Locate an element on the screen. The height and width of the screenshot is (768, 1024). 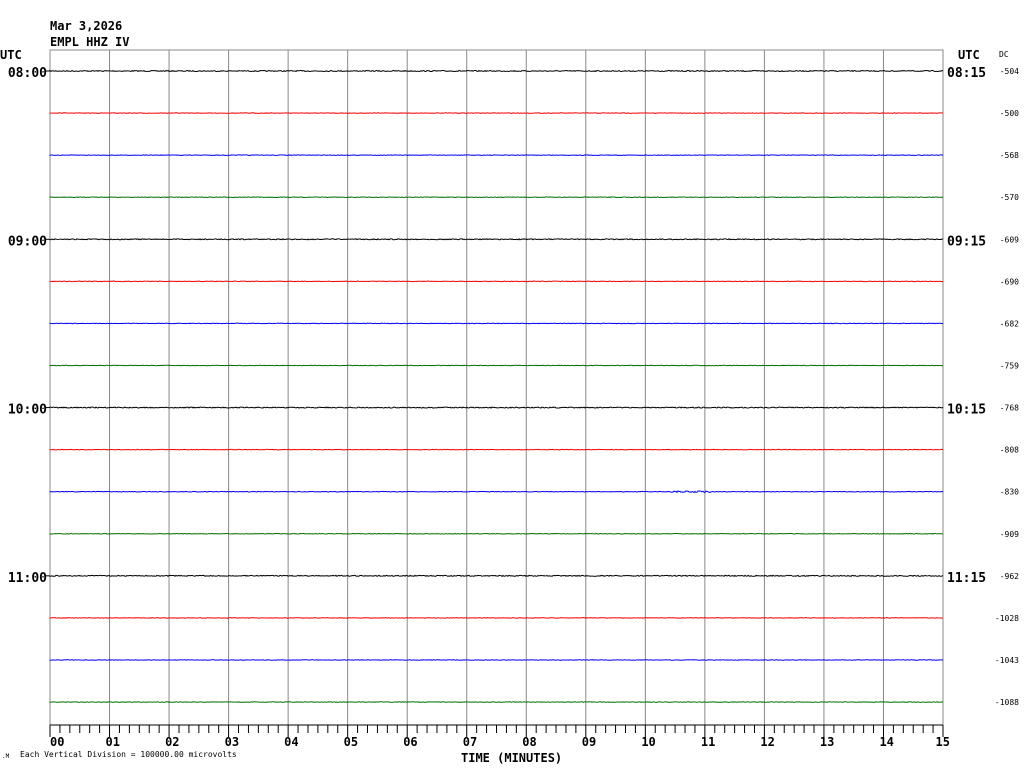
dc-offset-label: -830 is located at coordinates (1009, 492).